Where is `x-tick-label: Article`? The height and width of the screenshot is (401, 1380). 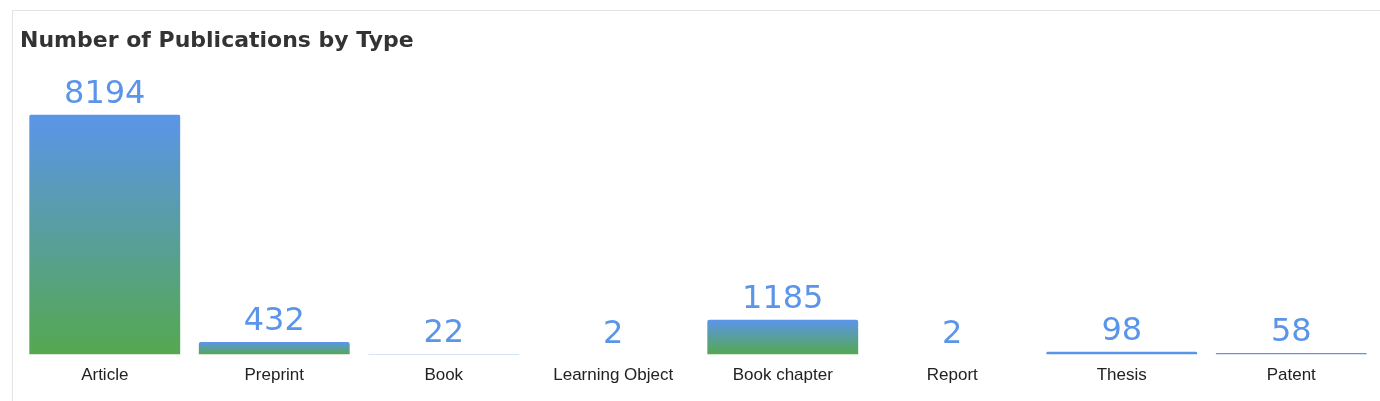 x-tick-label: Article is located at coordinates (105, 375).